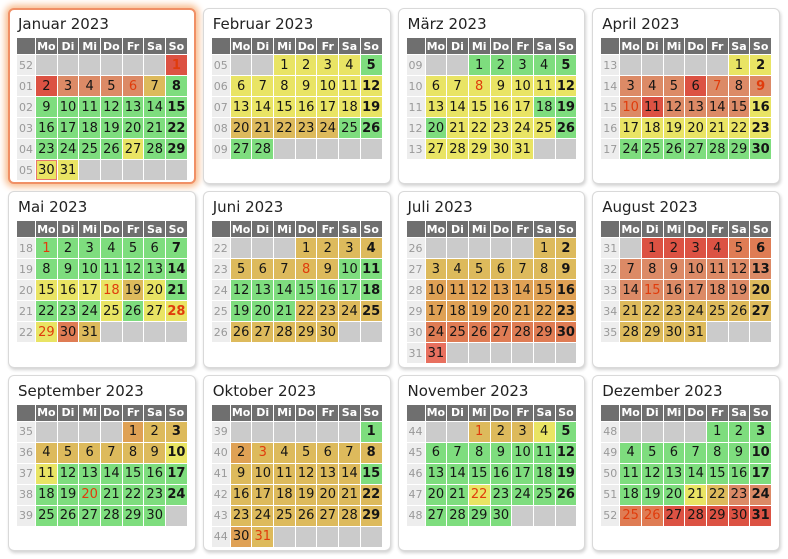 The height and width of the screenshot is (559, 788). I want to click on day-cell: 30, so click(760, 149).